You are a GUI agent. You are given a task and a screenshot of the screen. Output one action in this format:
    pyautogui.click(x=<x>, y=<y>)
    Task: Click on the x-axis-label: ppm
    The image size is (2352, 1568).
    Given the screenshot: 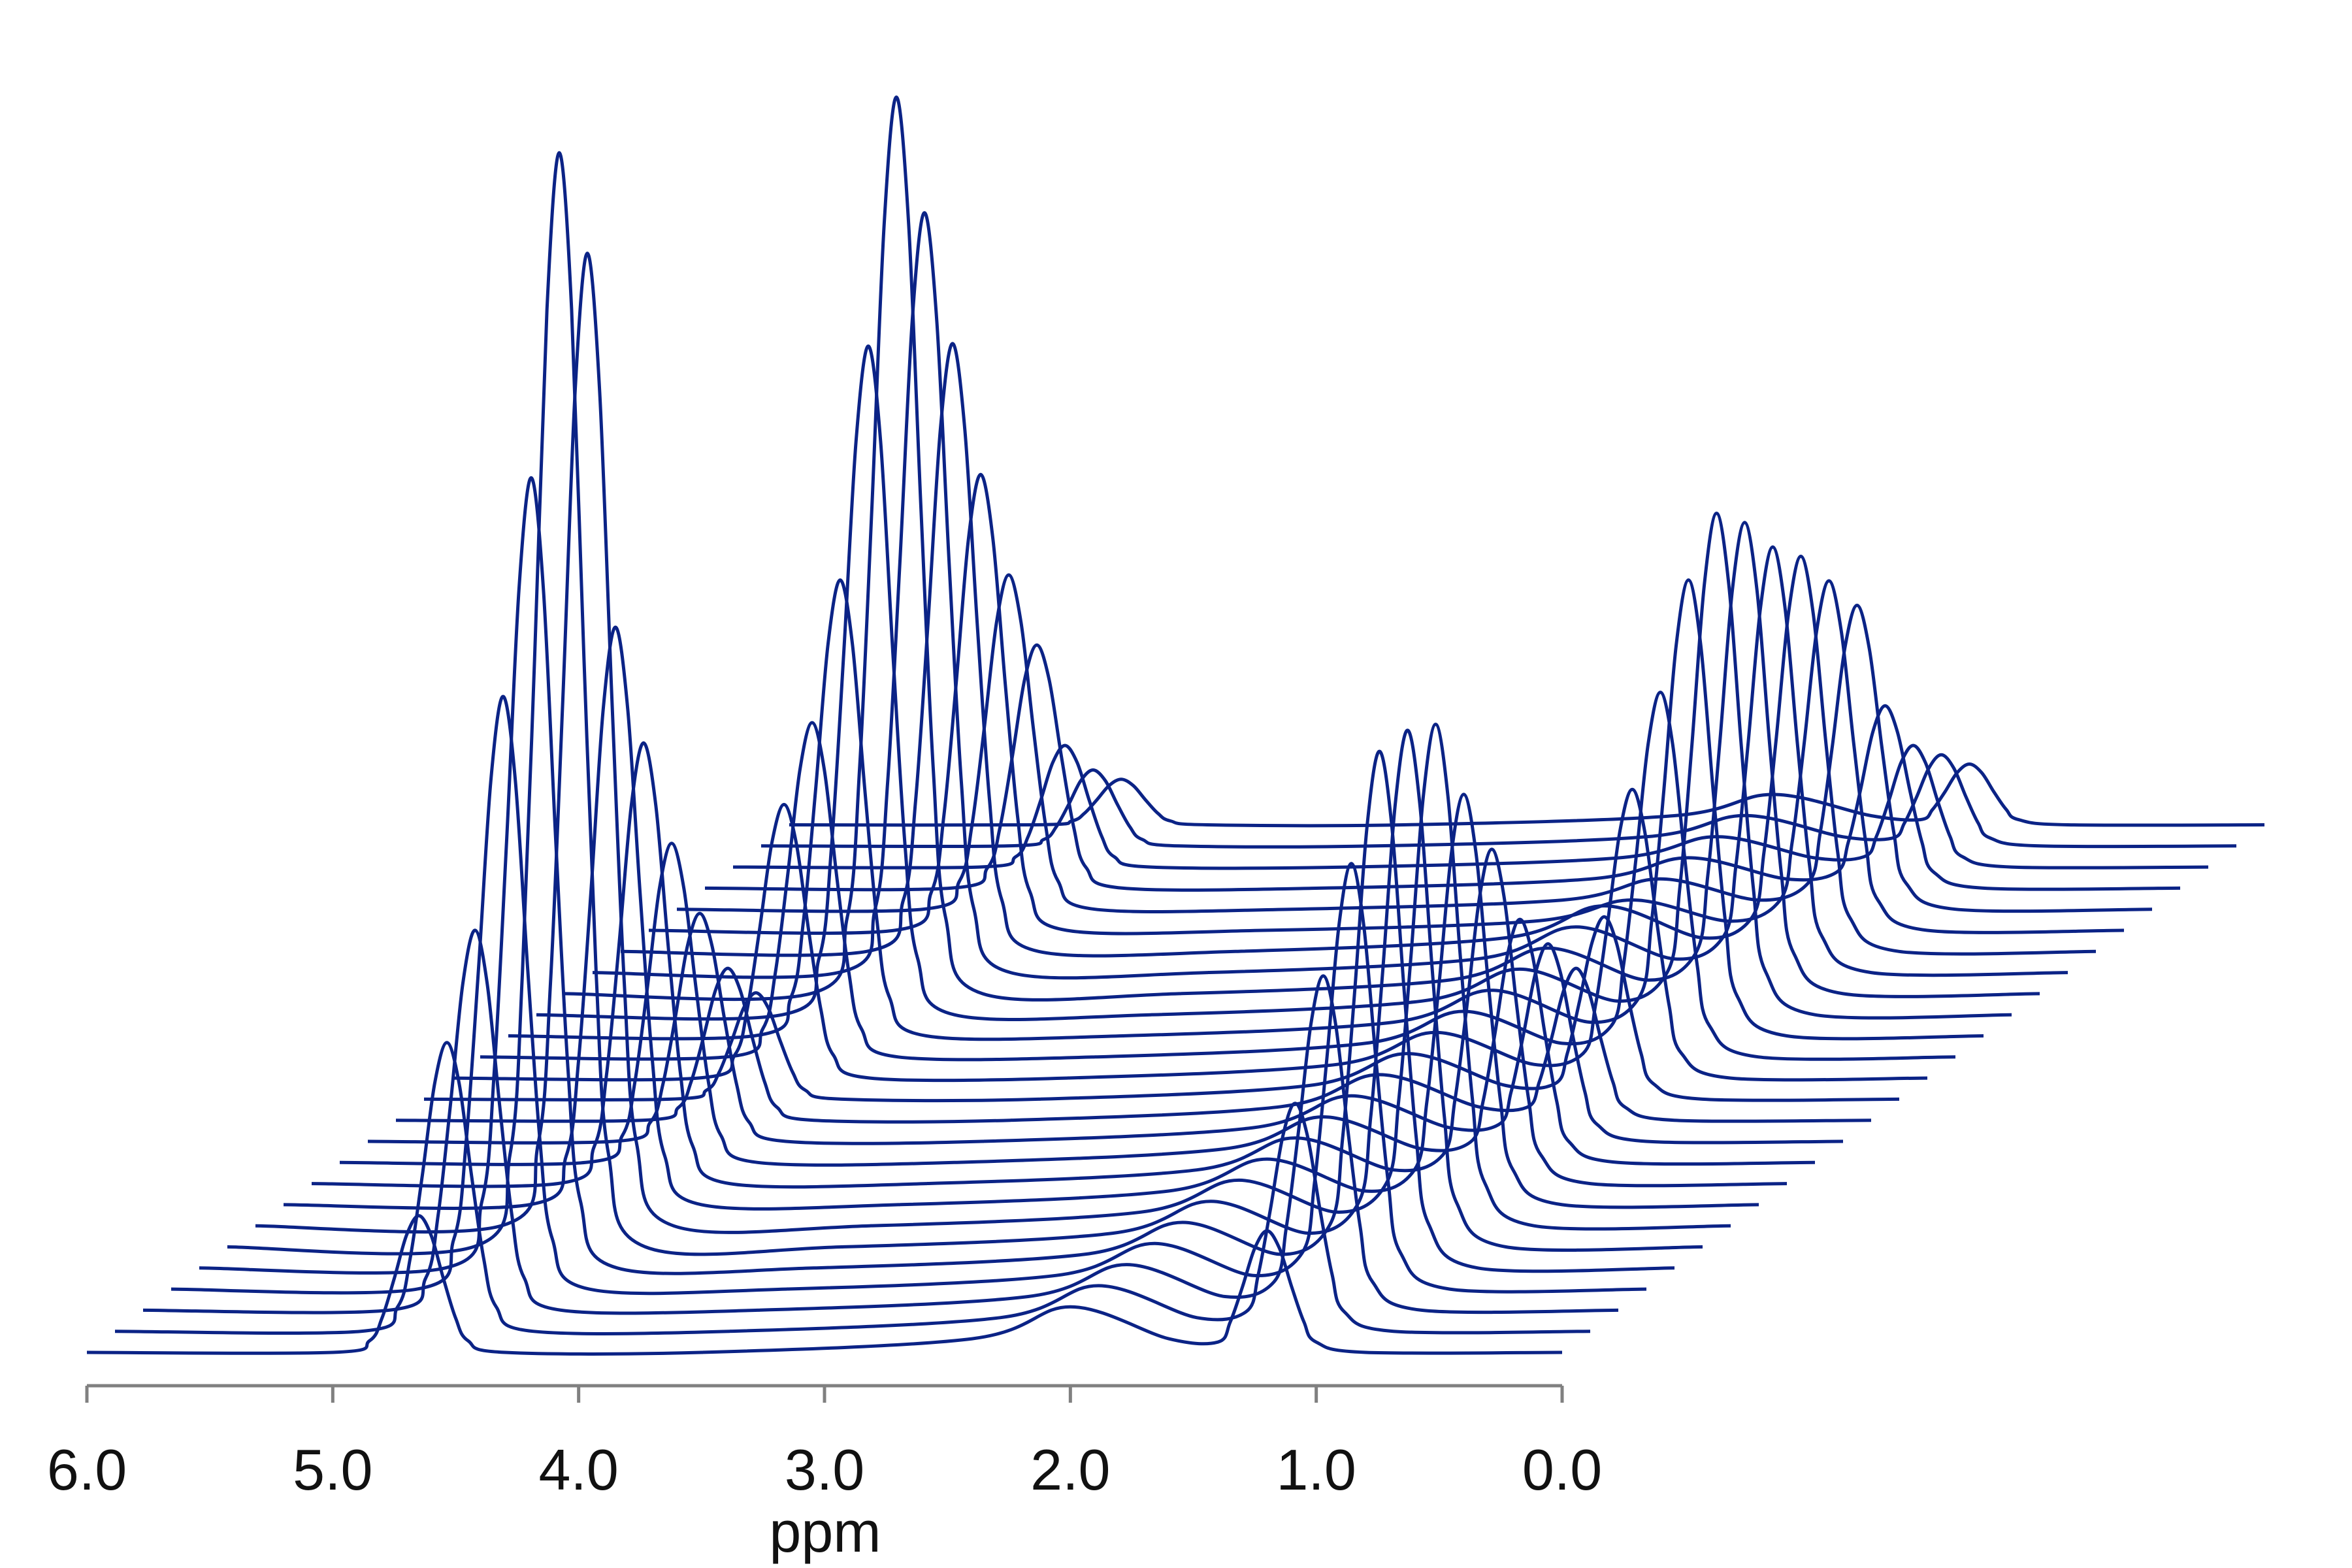 What is the action you would take?
    pyautogui.click(x=825, y=1531)
    